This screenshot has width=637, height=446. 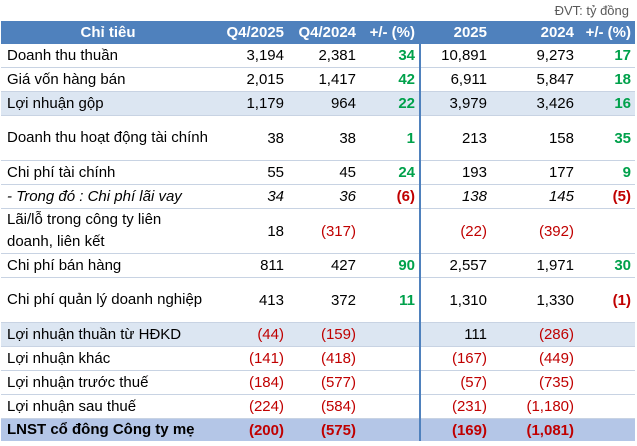 What do you see at coordinates (251, 79) in the screenshot?
I see `cell-q4-2025: 2,015` at bounding box center [251, 79].